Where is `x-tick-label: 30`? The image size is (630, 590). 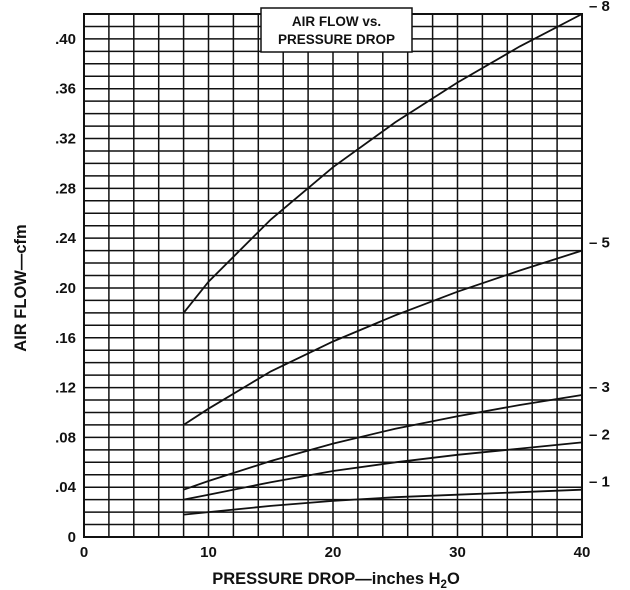
x-tick-label: 30 is located at coordinates (457, 552).